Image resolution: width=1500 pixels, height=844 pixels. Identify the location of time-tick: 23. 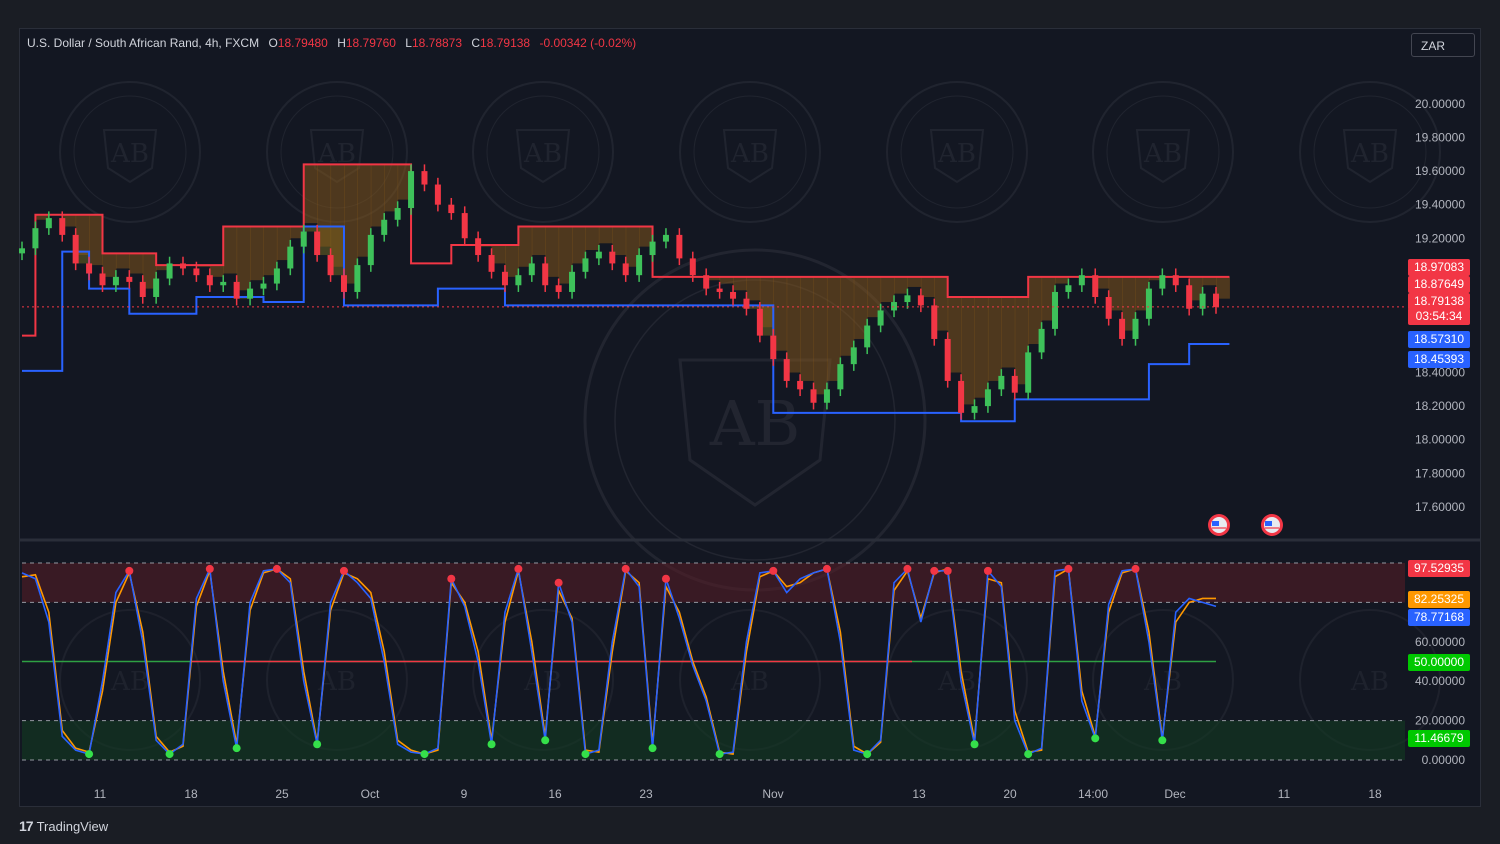
(646, 794).